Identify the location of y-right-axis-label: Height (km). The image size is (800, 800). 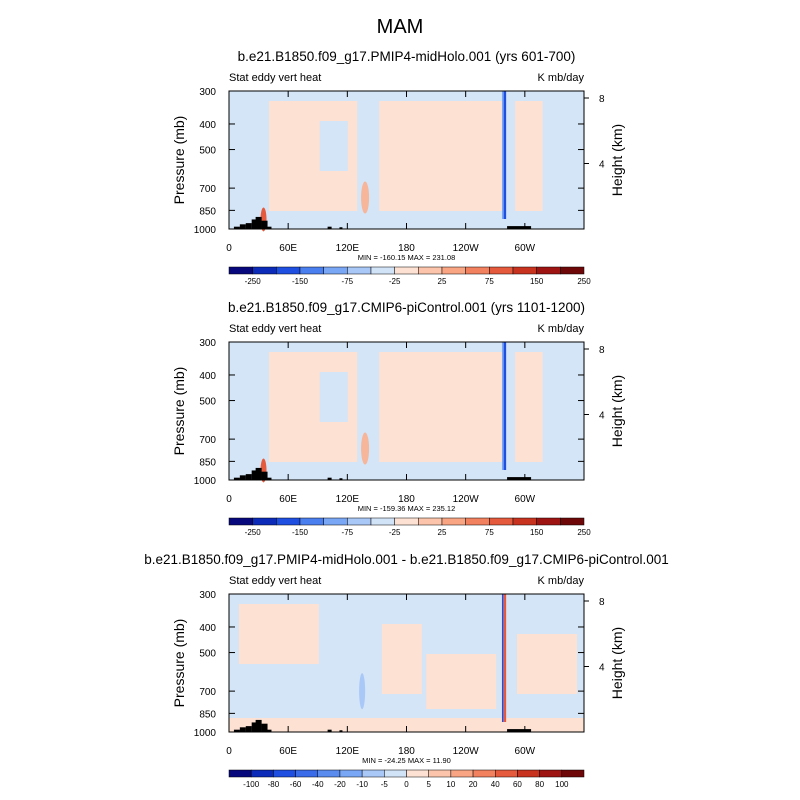
(617, 160).